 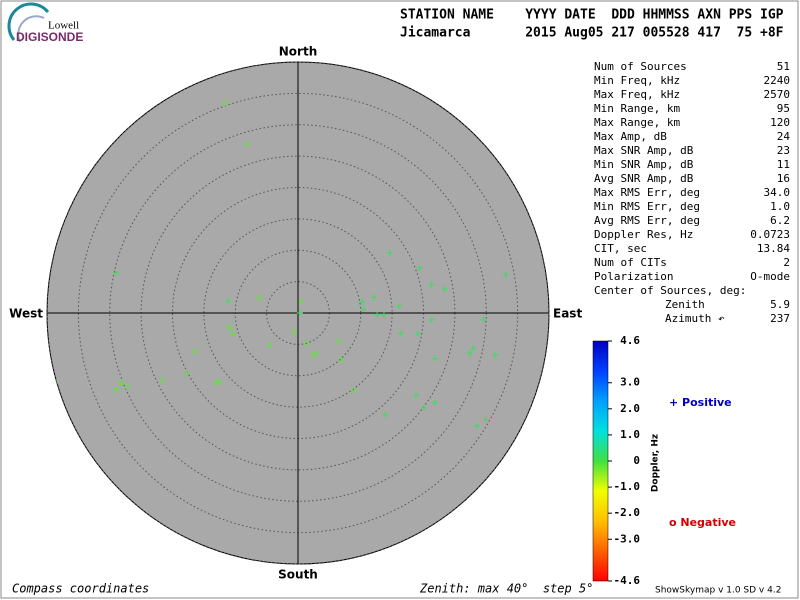 I want to click on compass-north: North, so click(x=298, y=52).